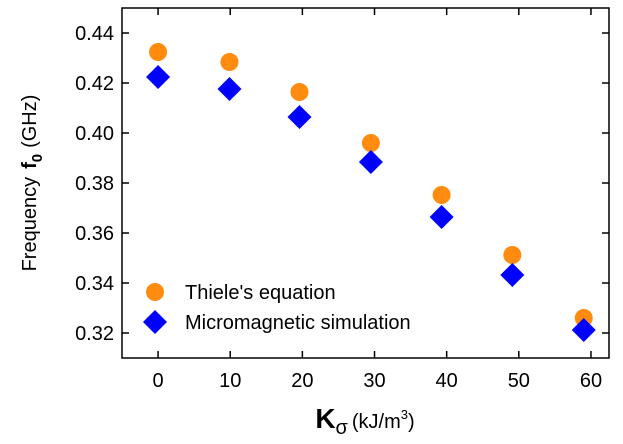 Image resolution: width=623 pixels, height=444 pixels. Describe the element at coordinates (376, 422) in the screenshot. I see `x-label-unit: (kJ/m` at that location.